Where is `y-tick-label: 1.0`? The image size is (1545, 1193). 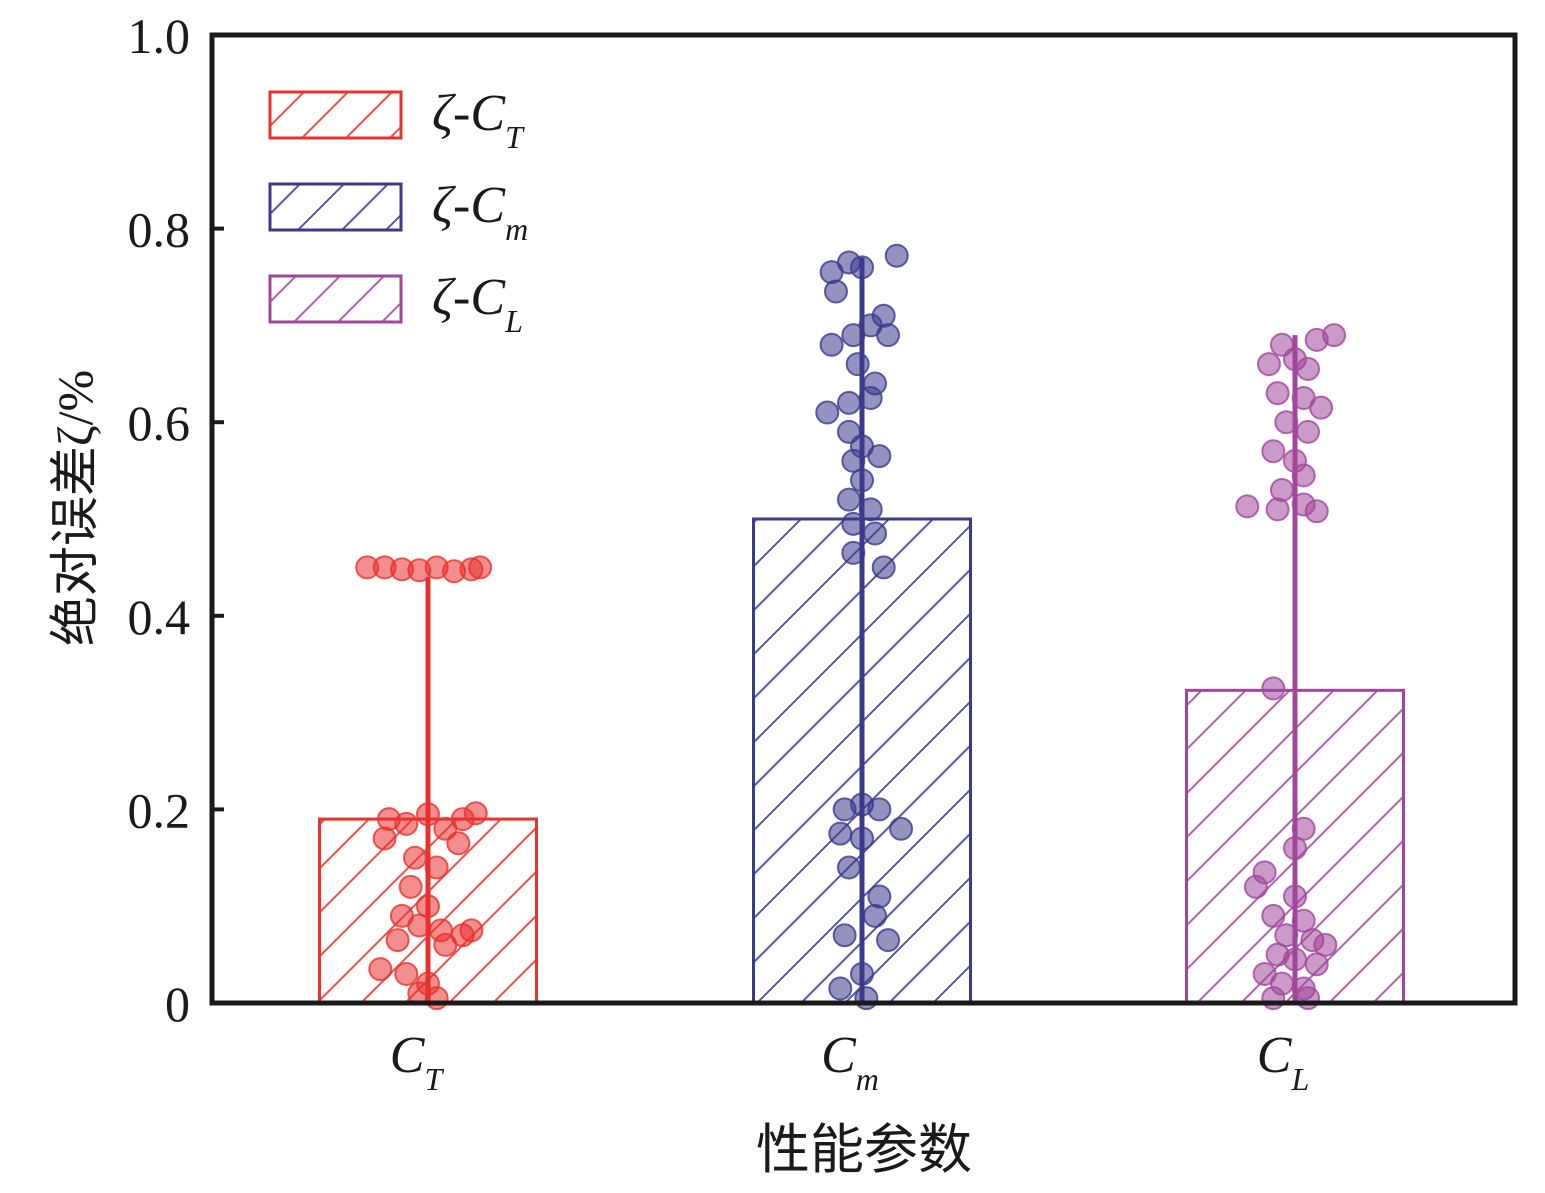 y-tick-label: 1.0 is located at coordinates (159, 36).